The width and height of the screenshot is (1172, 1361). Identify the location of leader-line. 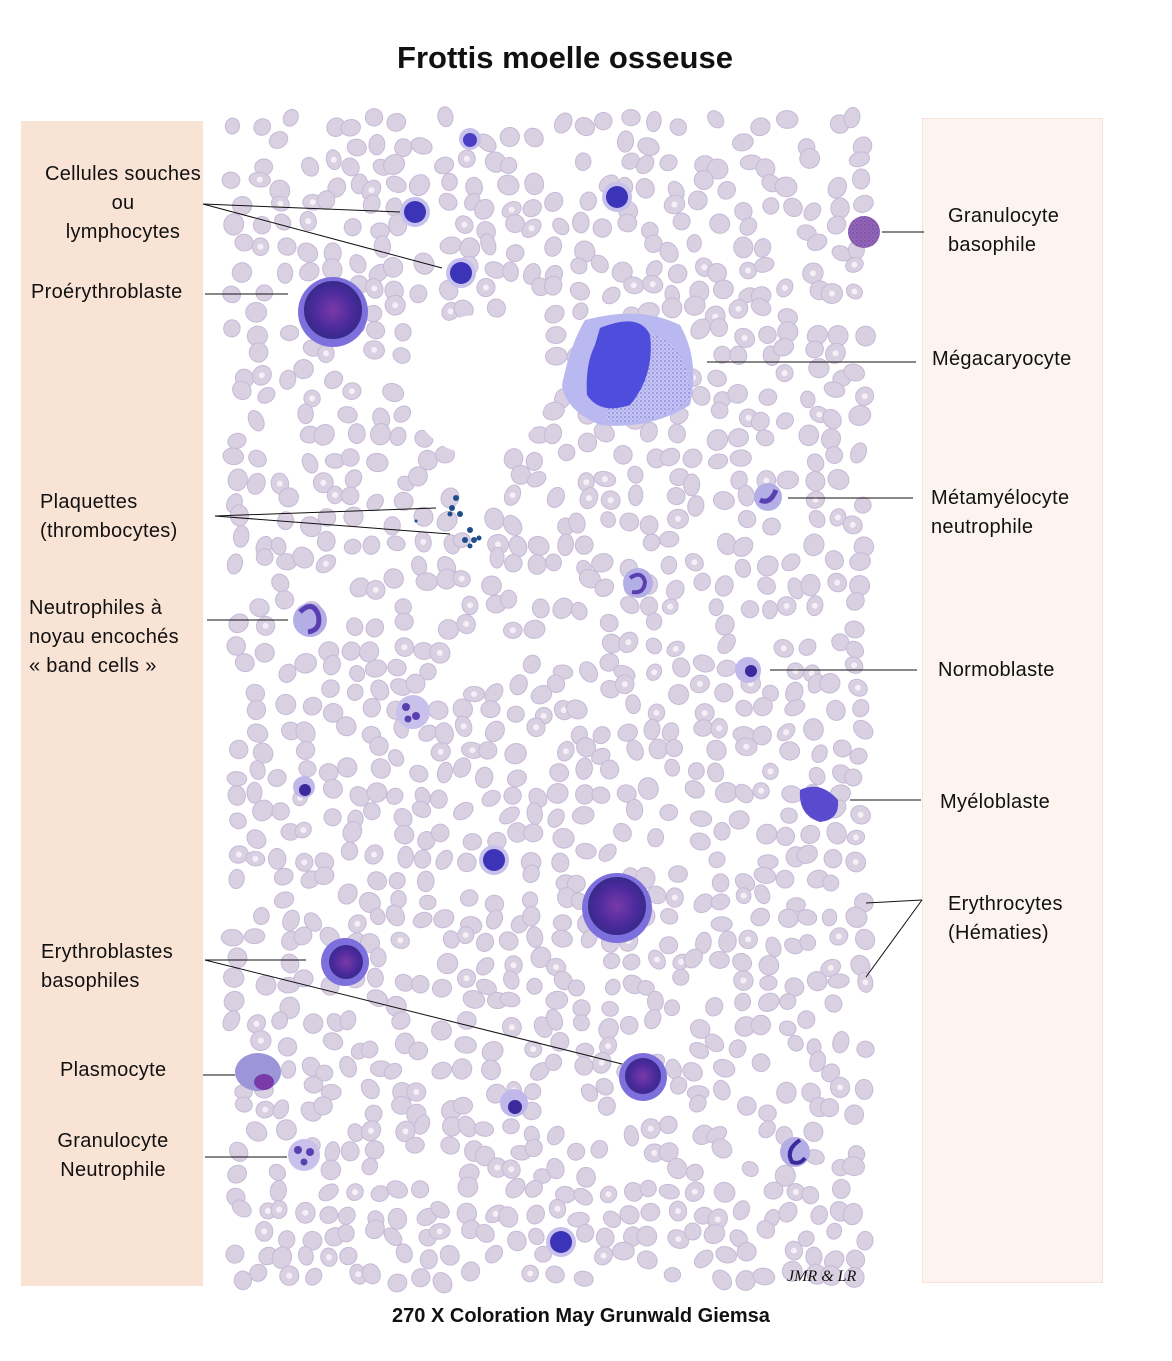
(332, 525).